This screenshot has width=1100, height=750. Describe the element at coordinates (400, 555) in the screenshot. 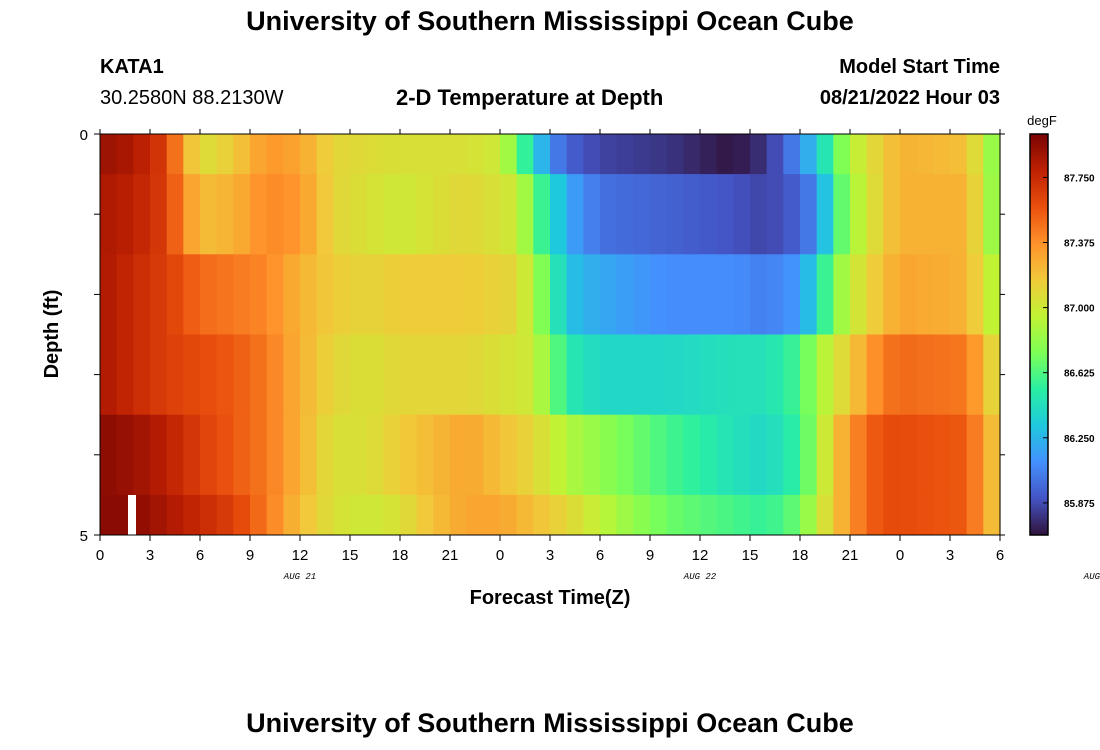

I see `x-tick-label: 18` at that location.